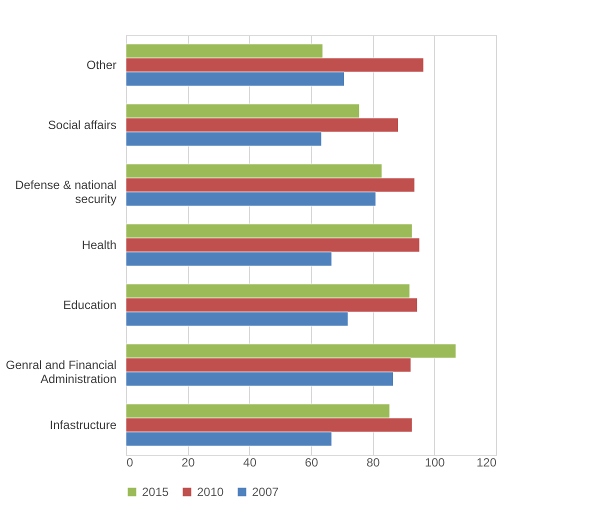 The height and width of the screenshot is (531, 589). What do you see at coordinates (89, 305) in the screenshot?
I see `y-tick-label: Education` at bounding box center [89, 305].